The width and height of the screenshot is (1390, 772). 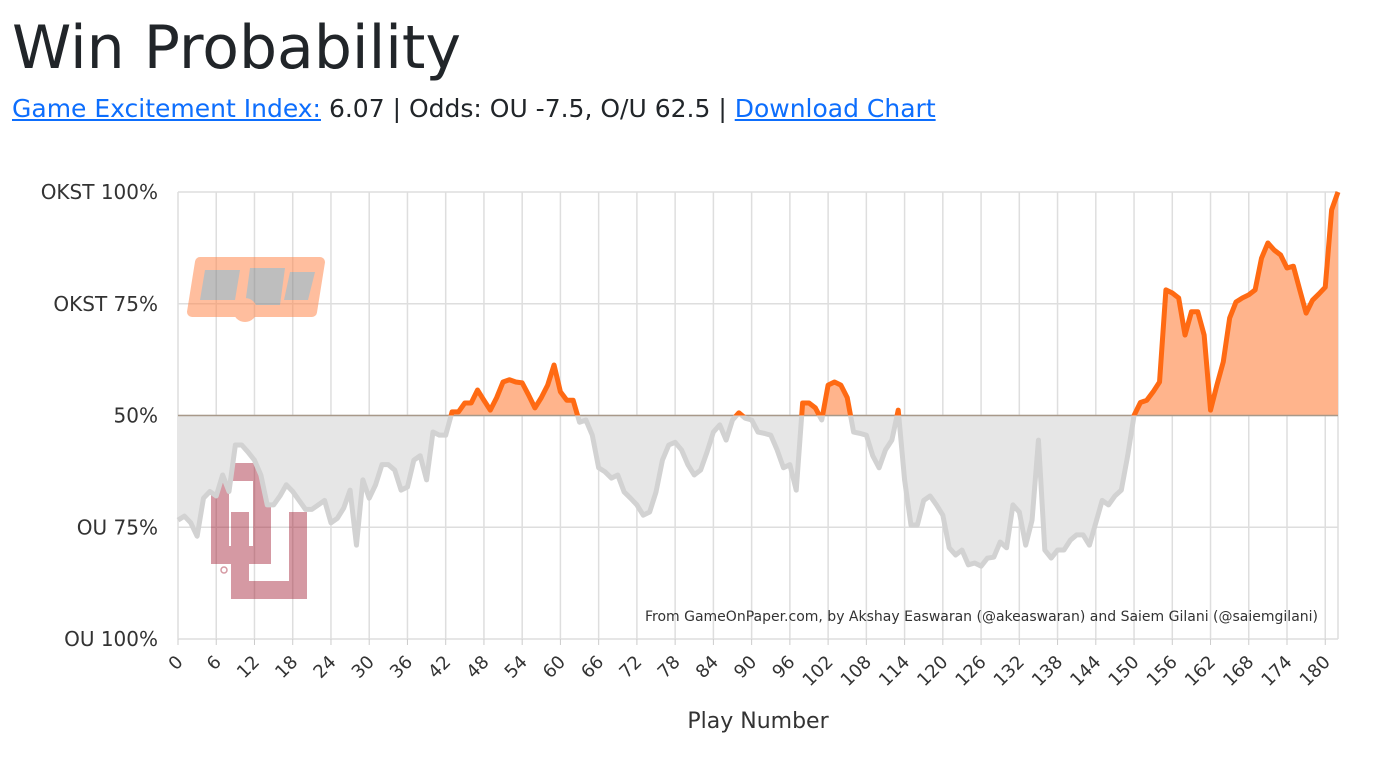 I want to click on x-tick-label: 132, so click(x=1009, y=671).